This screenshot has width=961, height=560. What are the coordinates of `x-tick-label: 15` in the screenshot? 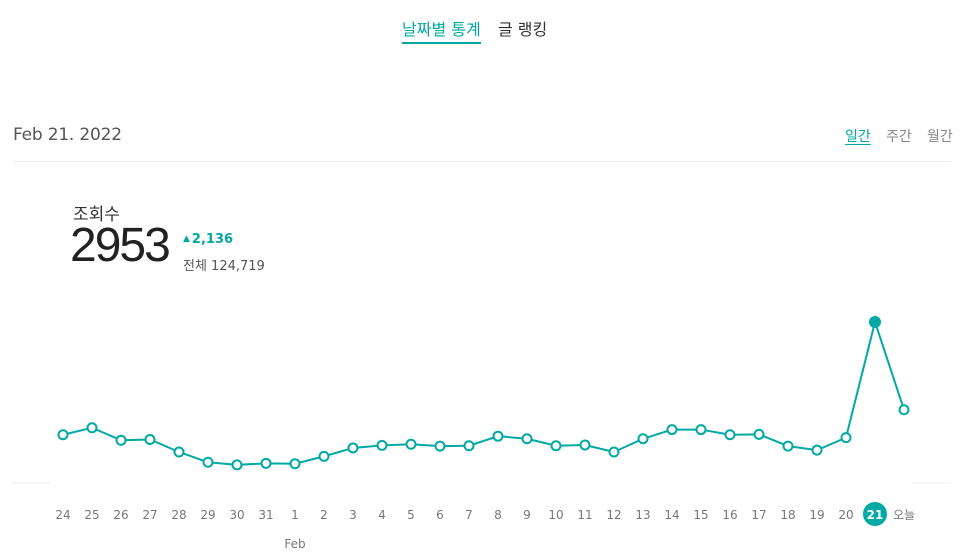 It's located at (700, 515).